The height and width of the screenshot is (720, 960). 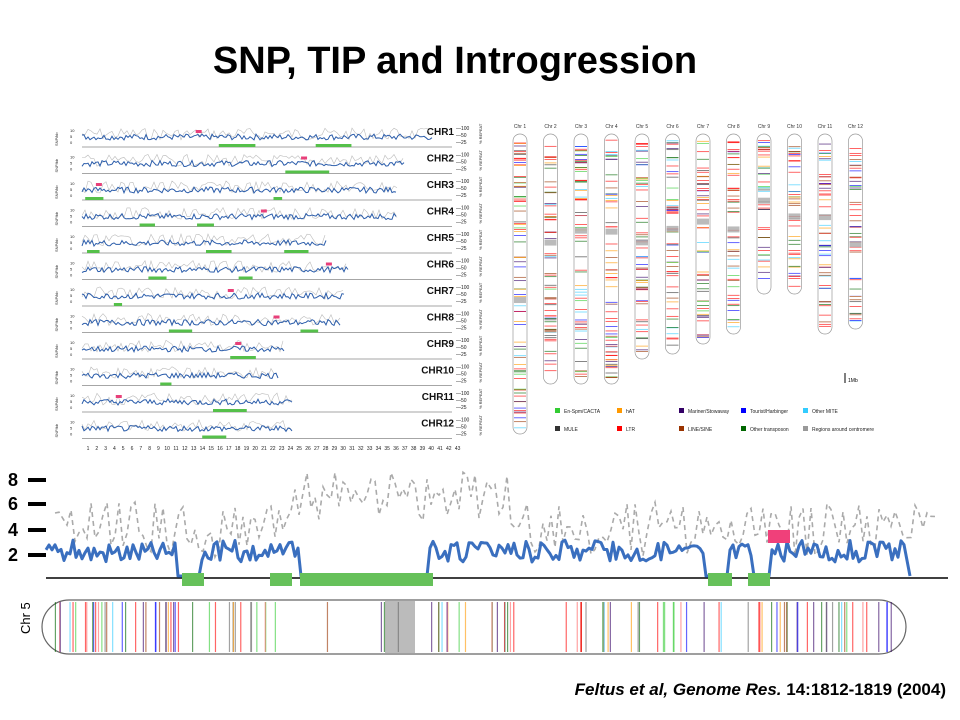 What do you see at coordinates (441, 344) in the screenshot?
I see `chromosome-label: CHR9` at bounding box center [441, 344].